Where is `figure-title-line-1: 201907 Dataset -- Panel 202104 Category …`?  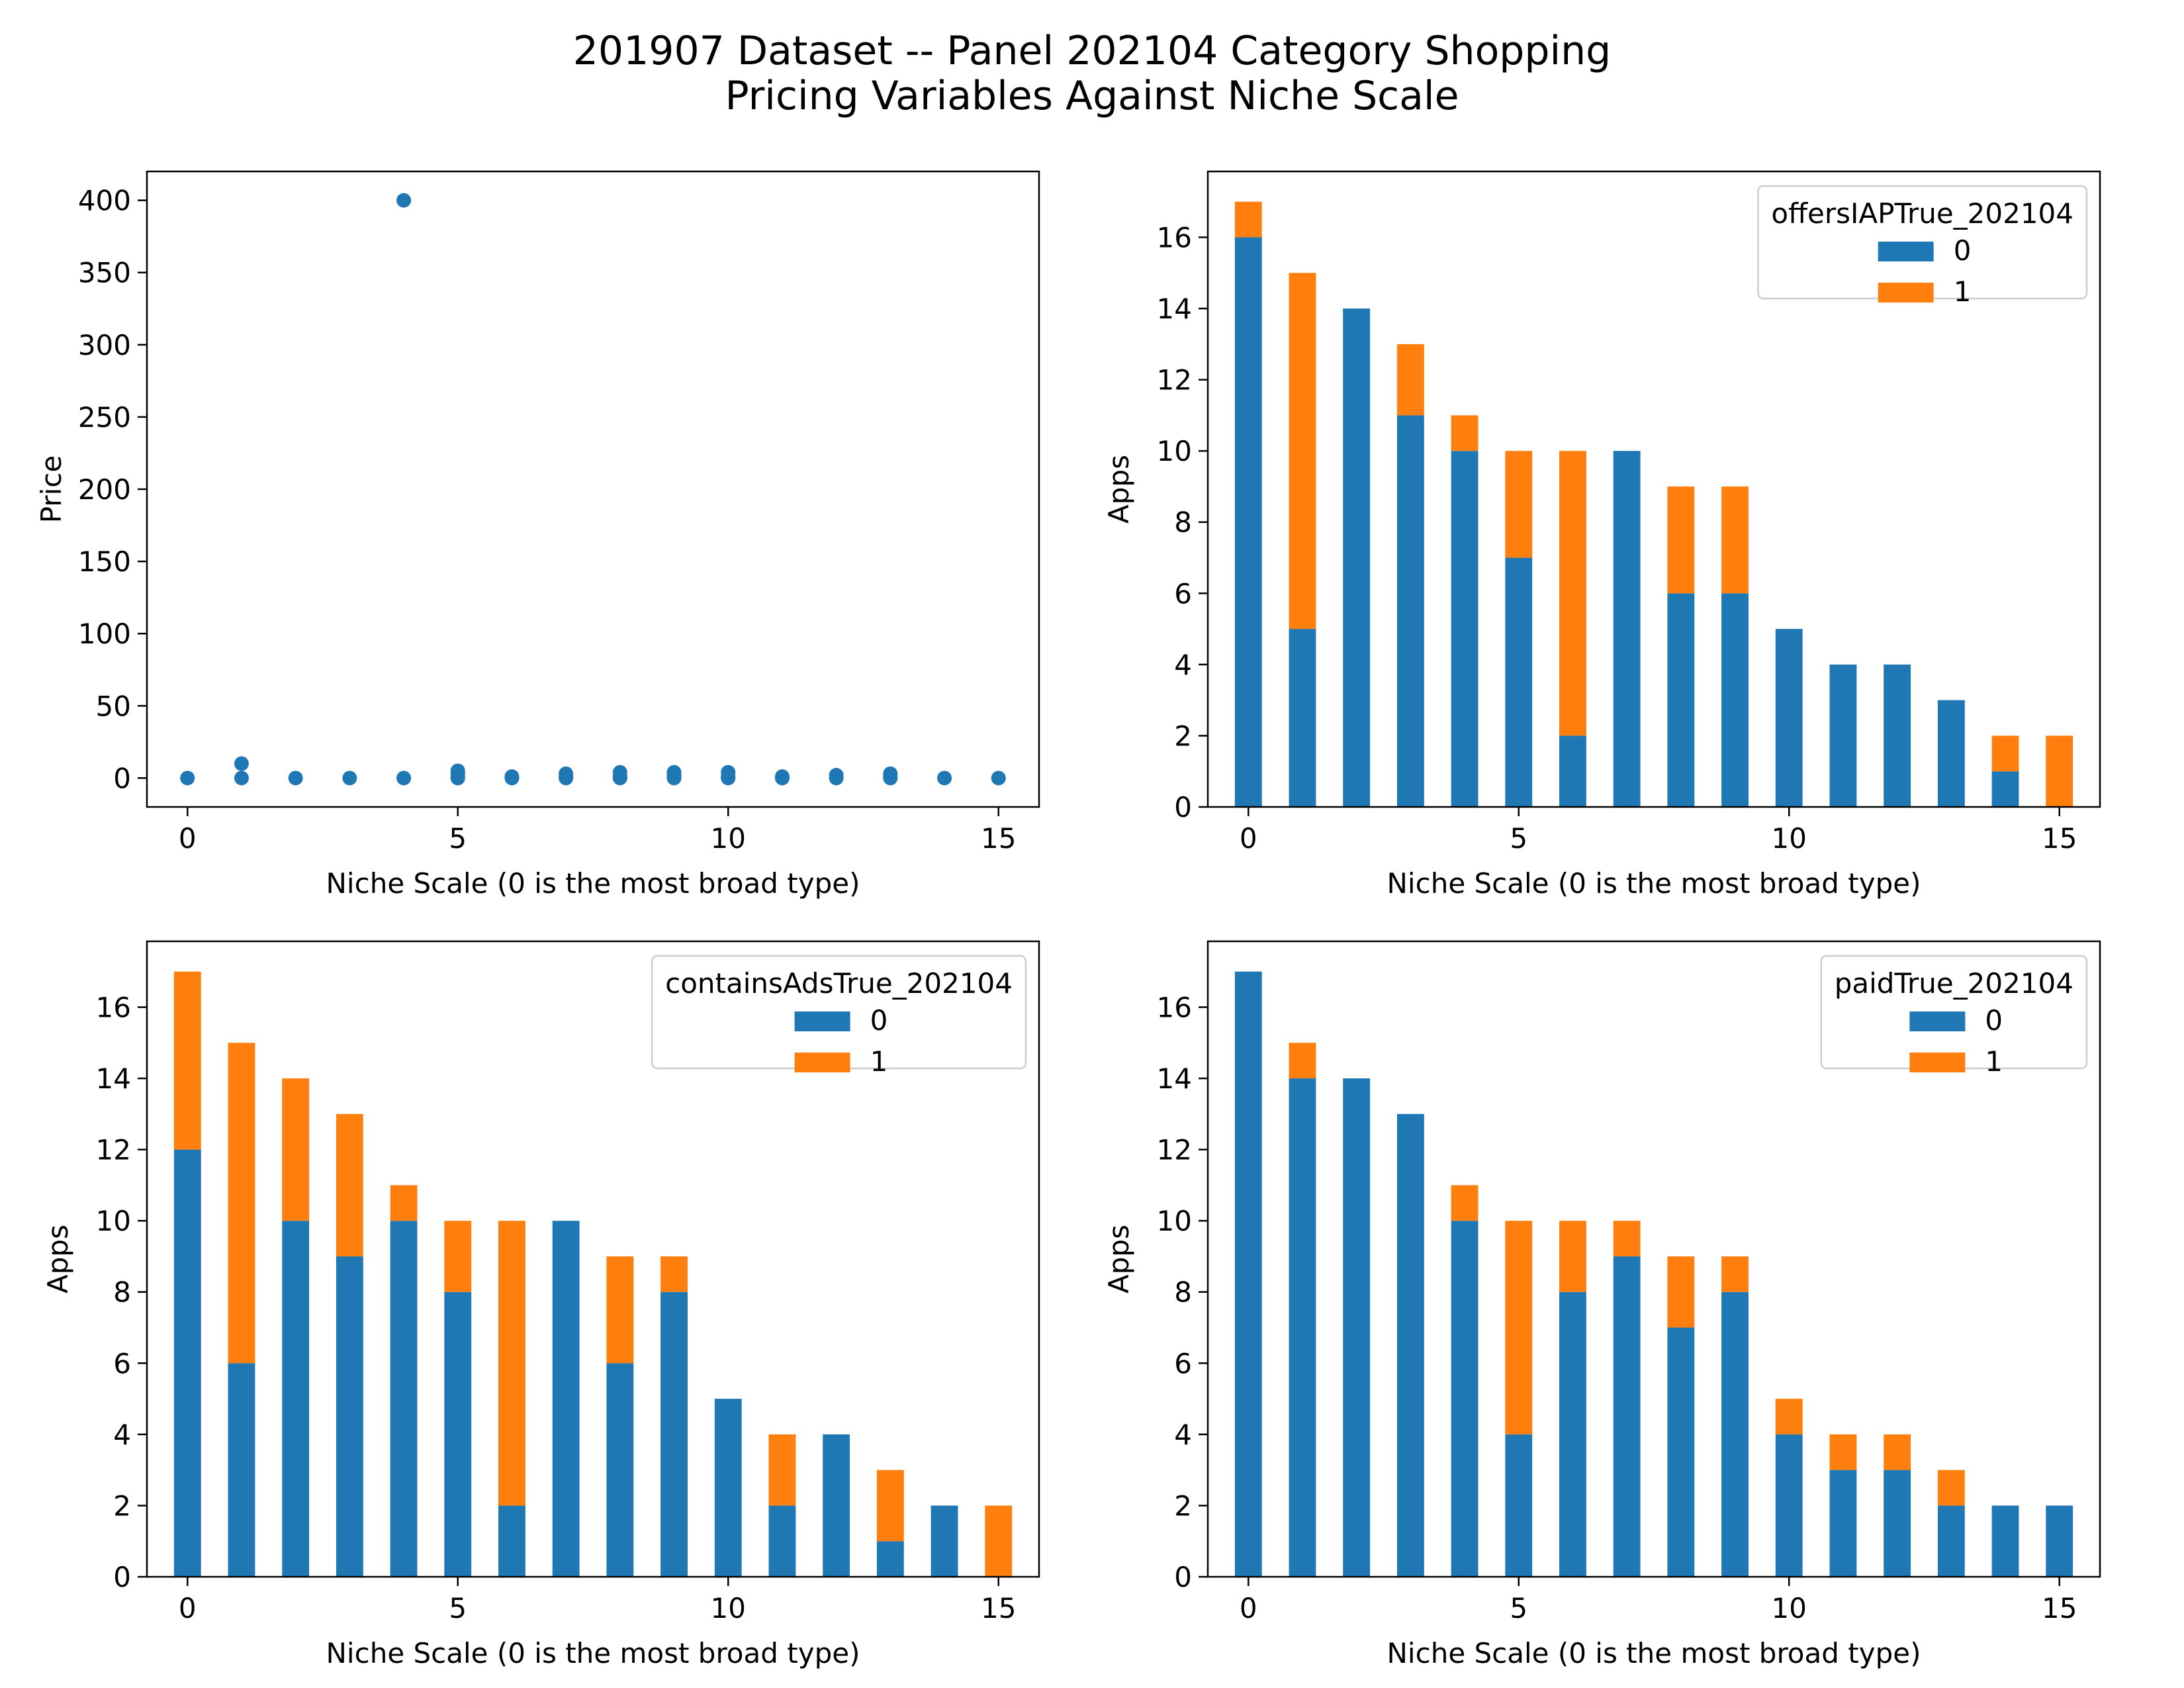
figure-title-line-1: 201907 Dataset -- Panel 202104 Category … is located at coordinates (1092, 51).